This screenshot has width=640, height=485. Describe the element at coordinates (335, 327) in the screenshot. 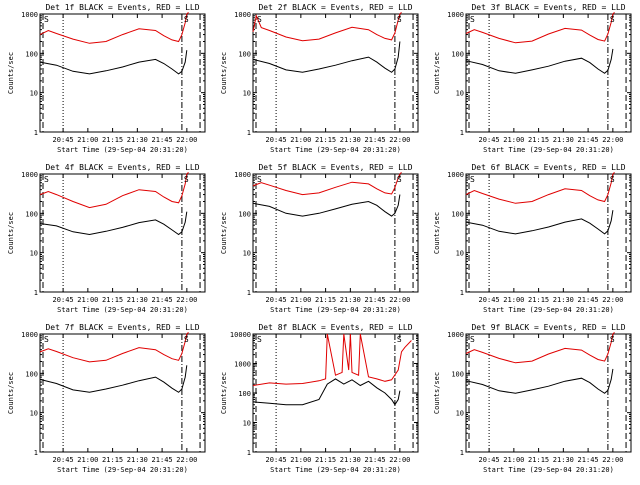

I see `panel-title: Det 8f BLACK = Events, RED = LLD` at that location.